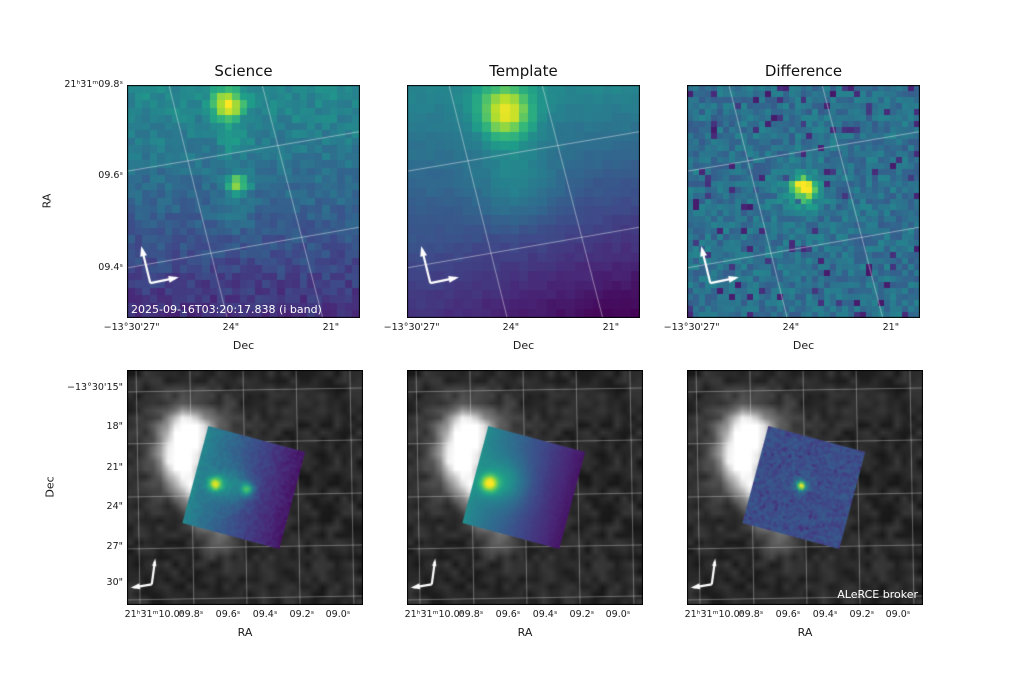 The image size is (1024, 683). What do you see at coordinates (114, 427) in the screenshot?
I see `y-tick-label: 18"` at bounding box center [114, 427].